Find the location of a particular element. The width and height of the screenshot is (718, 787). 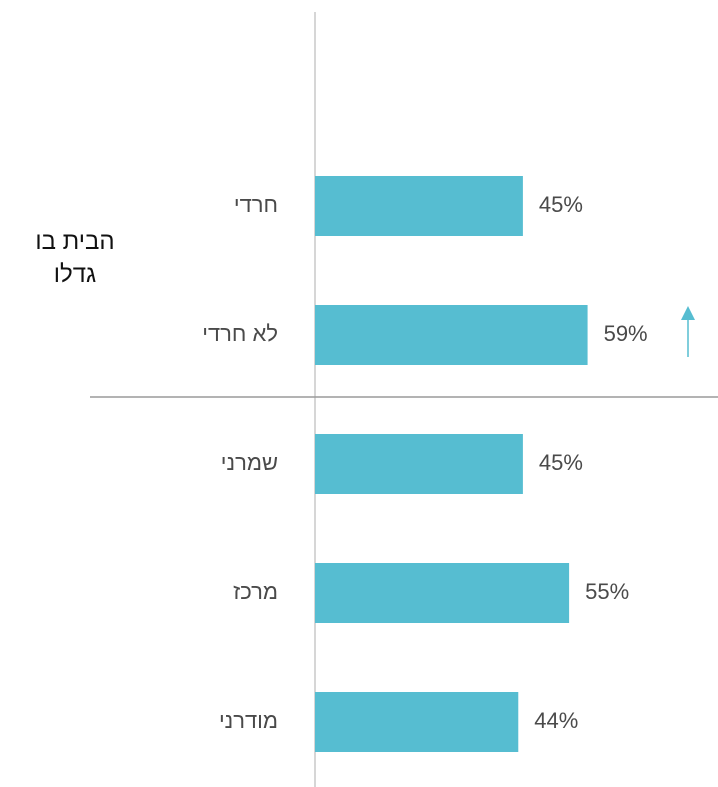

category-label: מרכז is located at coordinates (255, 591).